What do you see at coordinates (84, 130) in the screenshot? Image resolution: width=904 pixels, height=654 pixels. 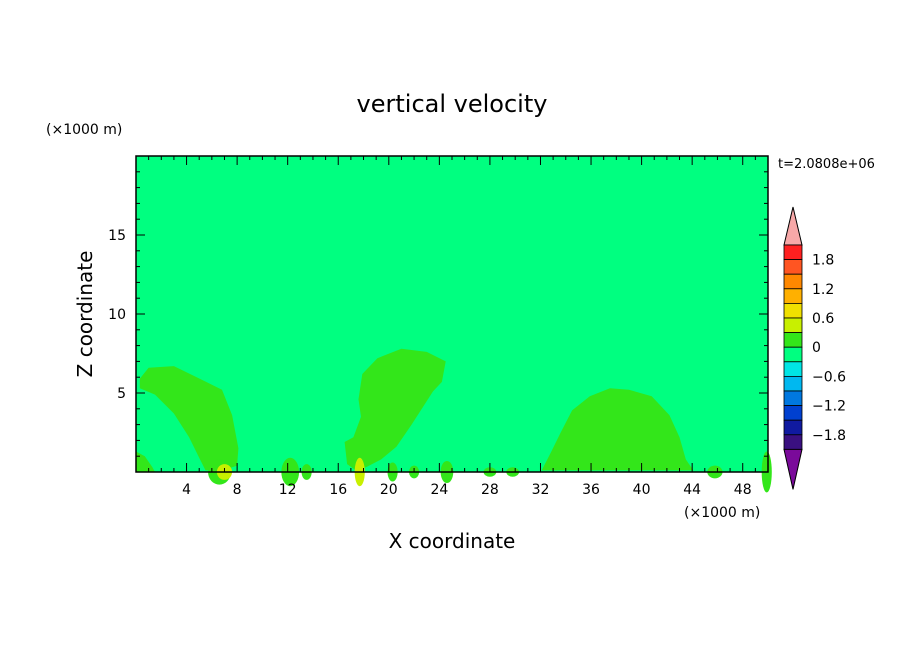 I see `y-unit-label: (×1000 m)` at bounding box center [84, 130].